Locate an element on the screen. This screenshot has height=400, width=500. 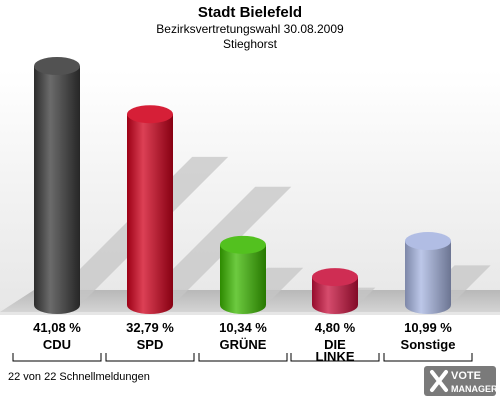
category-label: LINKE is located at coordinates (335, 356).